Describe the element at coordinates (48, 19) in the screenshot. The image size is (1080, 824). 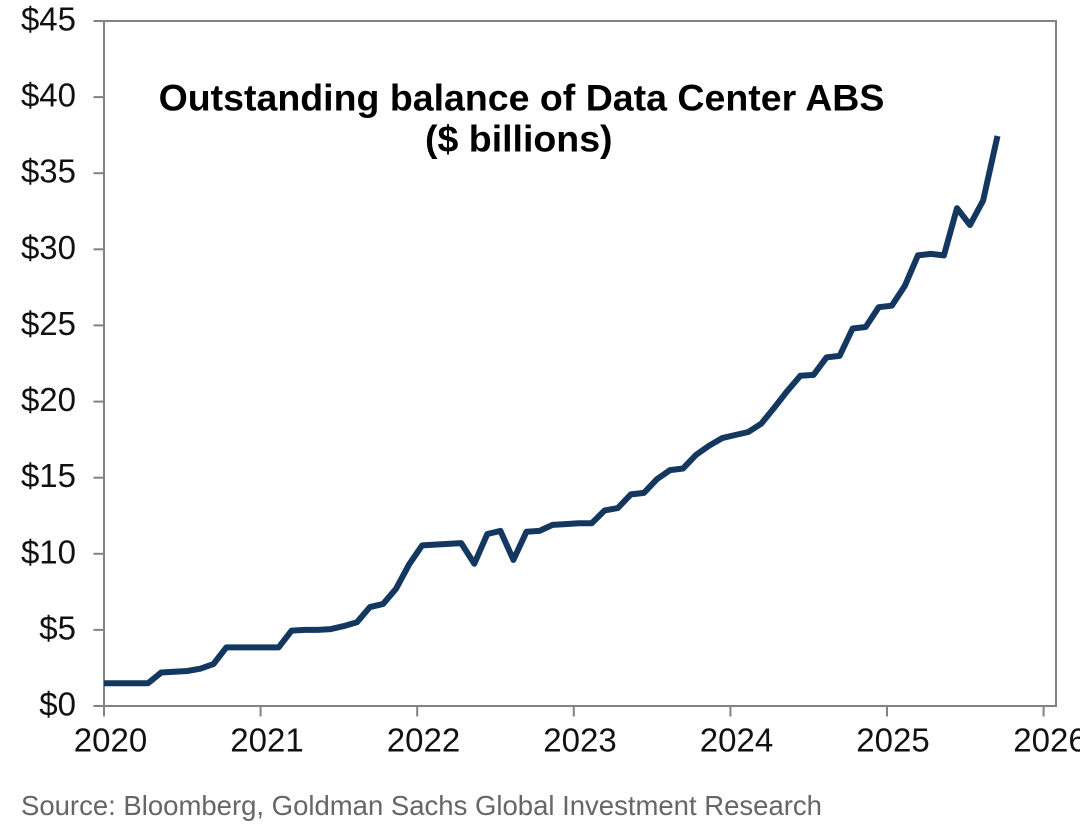
I see `svg-text: $45` at that location.